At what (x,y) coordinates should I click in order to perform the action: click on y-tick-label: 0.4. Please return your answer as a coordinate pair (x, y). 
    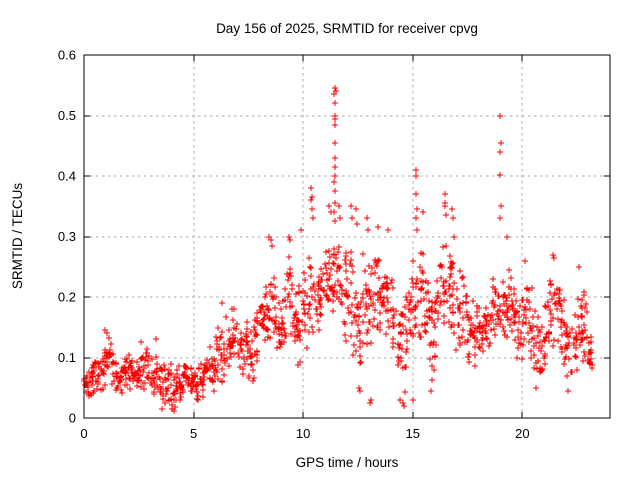
    Looking at the image, I should click on (67, 176).